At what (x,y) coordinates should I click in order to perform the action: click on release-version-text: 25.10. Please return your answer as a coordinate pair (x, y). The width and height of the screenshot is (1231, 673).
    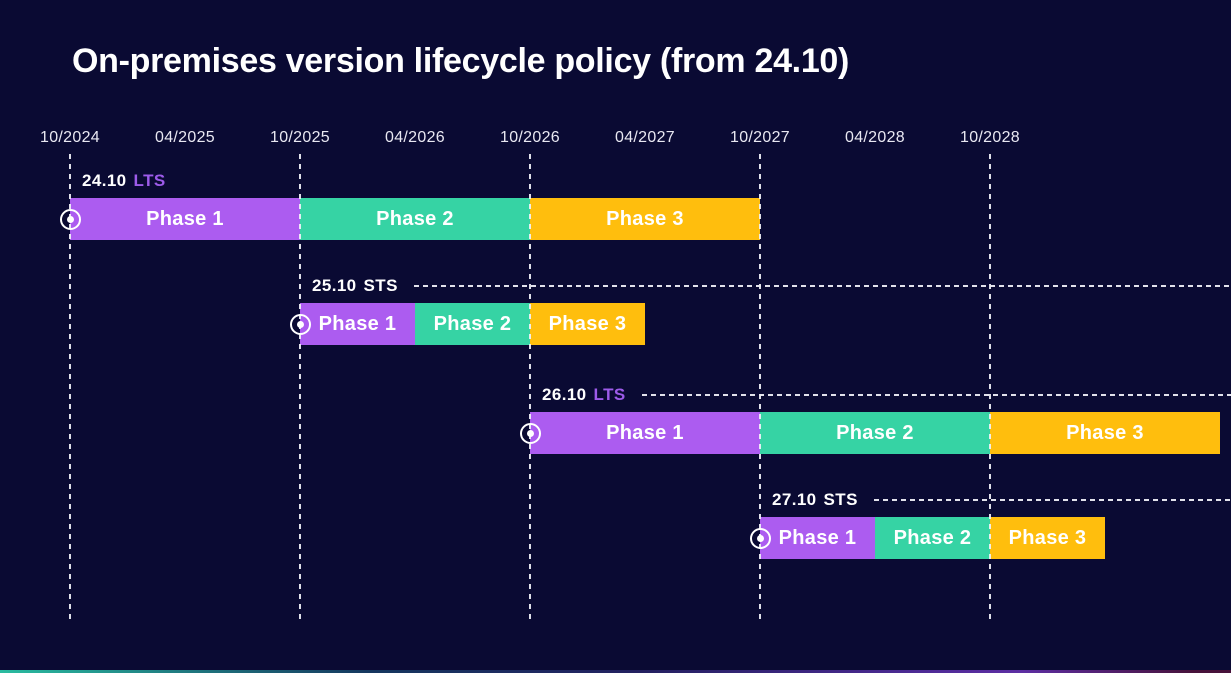
    Looking at the image, I should click on (334, 285).